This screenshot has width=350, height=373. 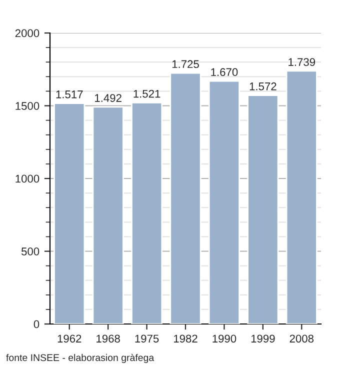 What do you see at coordinates (302, 62) in the screenshot?
I see `data-label: 1.739` at bounding box center [302, 62].